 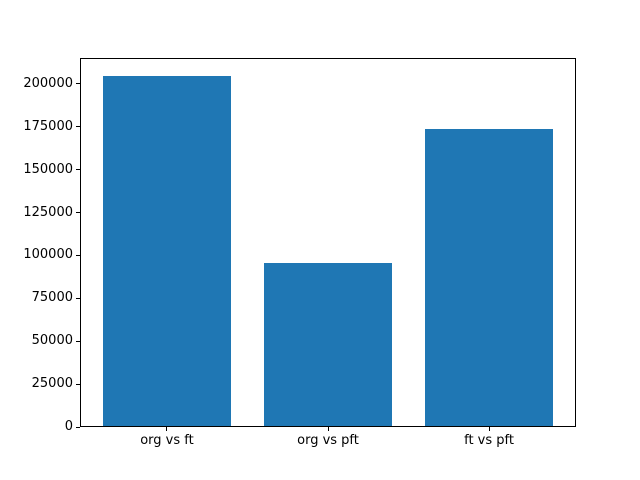 I want to click on y-tick-label: 50000, so click(x=52, y=341).